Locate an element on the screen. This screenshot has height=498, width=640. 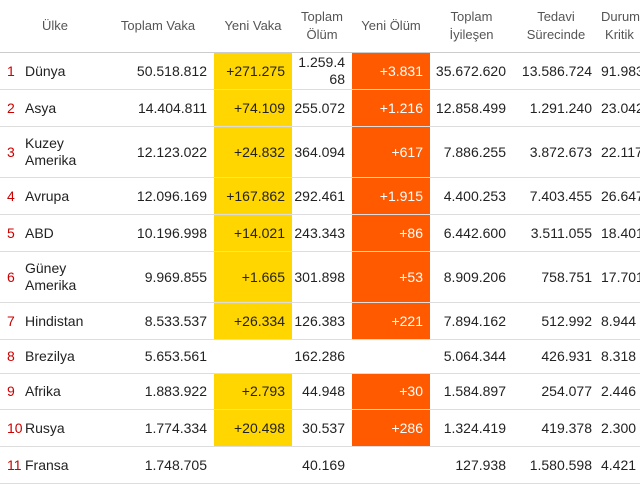
cell-total-cases: 12.096.169 is located at coordinates (158, 196).